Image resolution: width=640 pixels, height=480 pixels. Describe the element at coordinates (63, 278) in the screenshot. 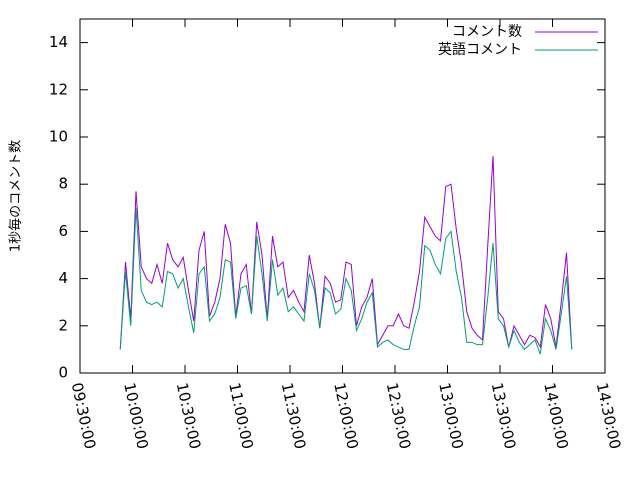

I see `y-tick-label: 4` at that location.